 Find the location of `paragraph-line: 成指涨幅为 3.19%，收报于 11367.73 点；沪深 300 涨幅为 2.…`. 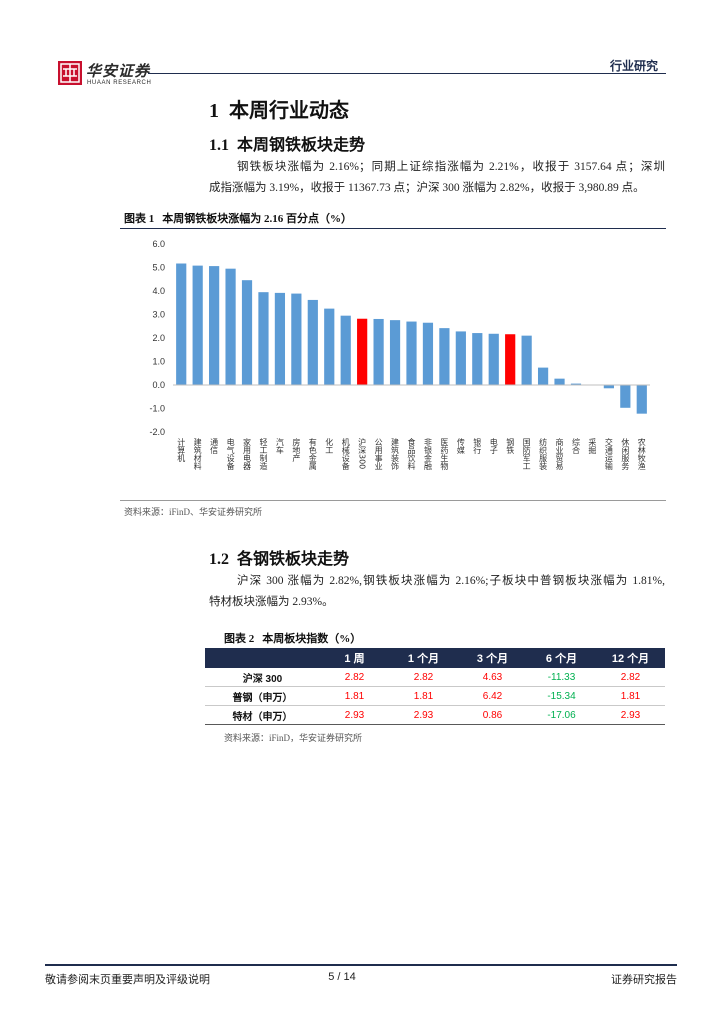

paragraph-line: 成指涨幅为 3.19%，收报于 11367.73 点；沪深 300 涨幅为 2.… is located at coordinates (427, 188).